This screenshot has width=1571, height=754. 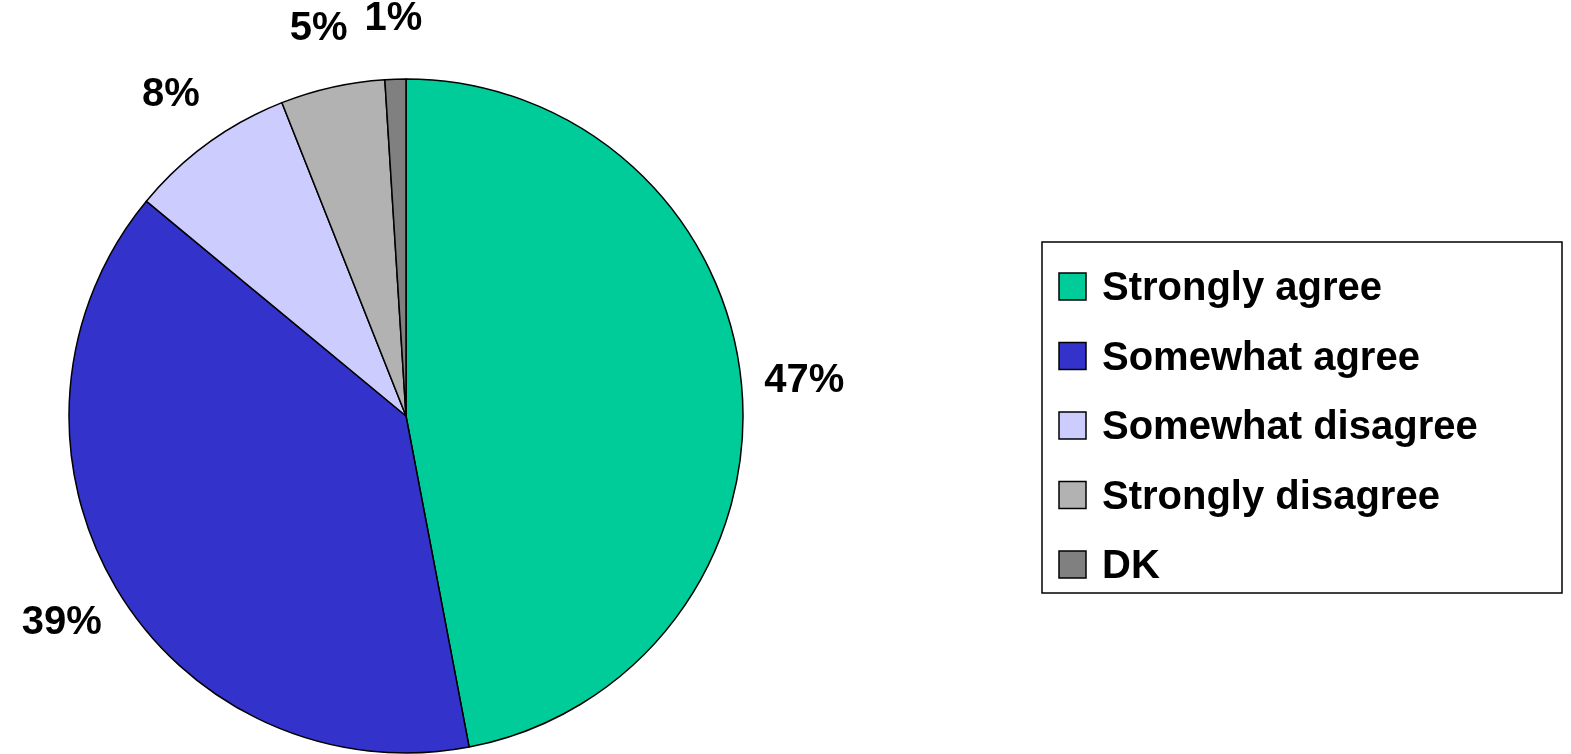 What do you see at coordinates (61, 619) in the screenshot?
I see `data-label: 39%` at bounding box center [61, 619].